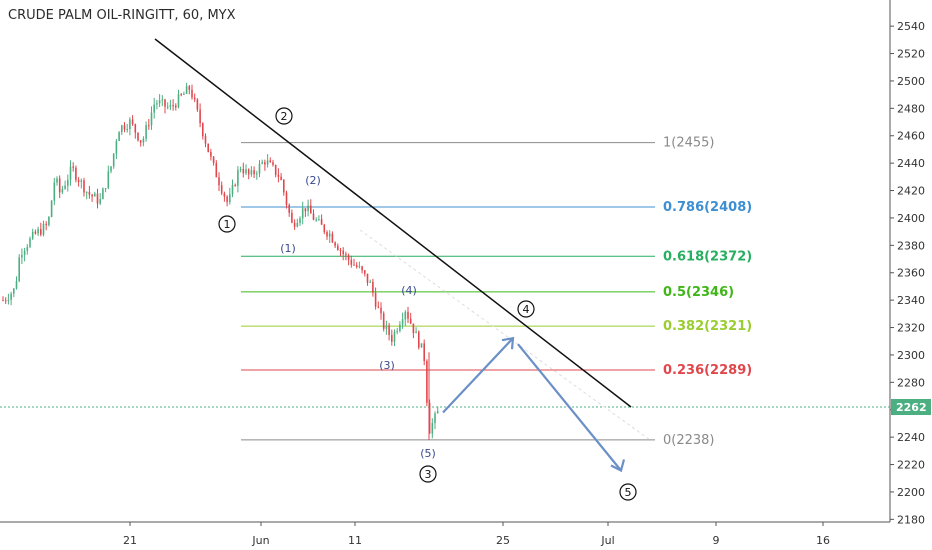  What do you see at coordinates (911, 218) in the screenshot?
I see `y-tick-label: 2400` at bounding box center [911, 218].